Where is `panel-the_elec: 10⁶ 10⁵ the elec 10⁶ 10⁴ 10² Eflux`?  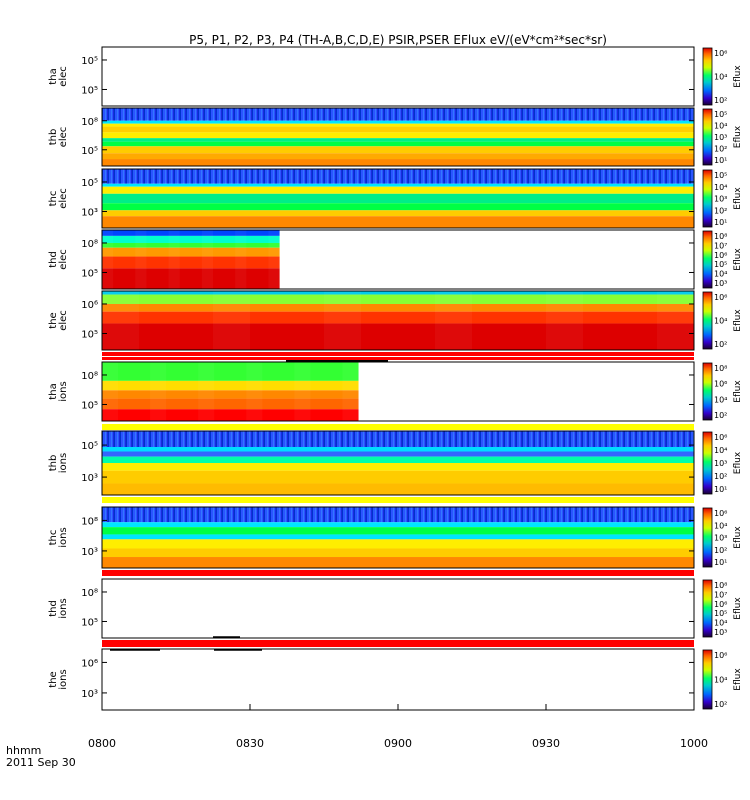
panel-the_elec: 10⁶ 10⁵ the elec 10⁶ 10⁴ 10² Eflux is located at coordinates (395, 320).